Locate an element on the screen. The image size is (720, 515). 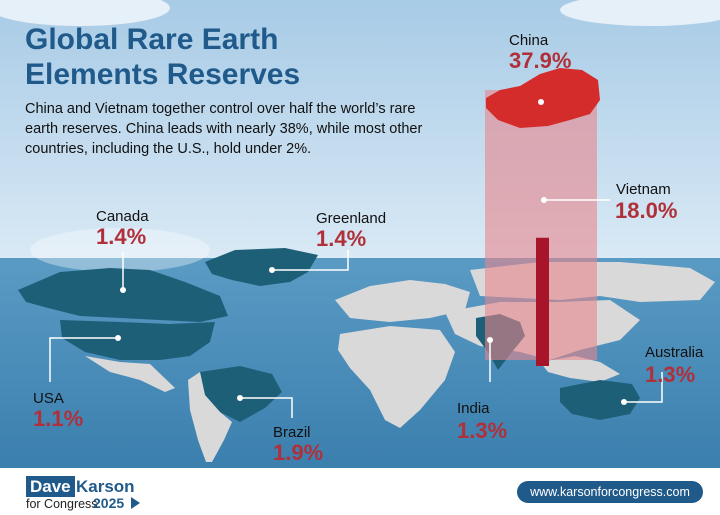
logo-first-name: Dave is located at coordinates (50, 486).